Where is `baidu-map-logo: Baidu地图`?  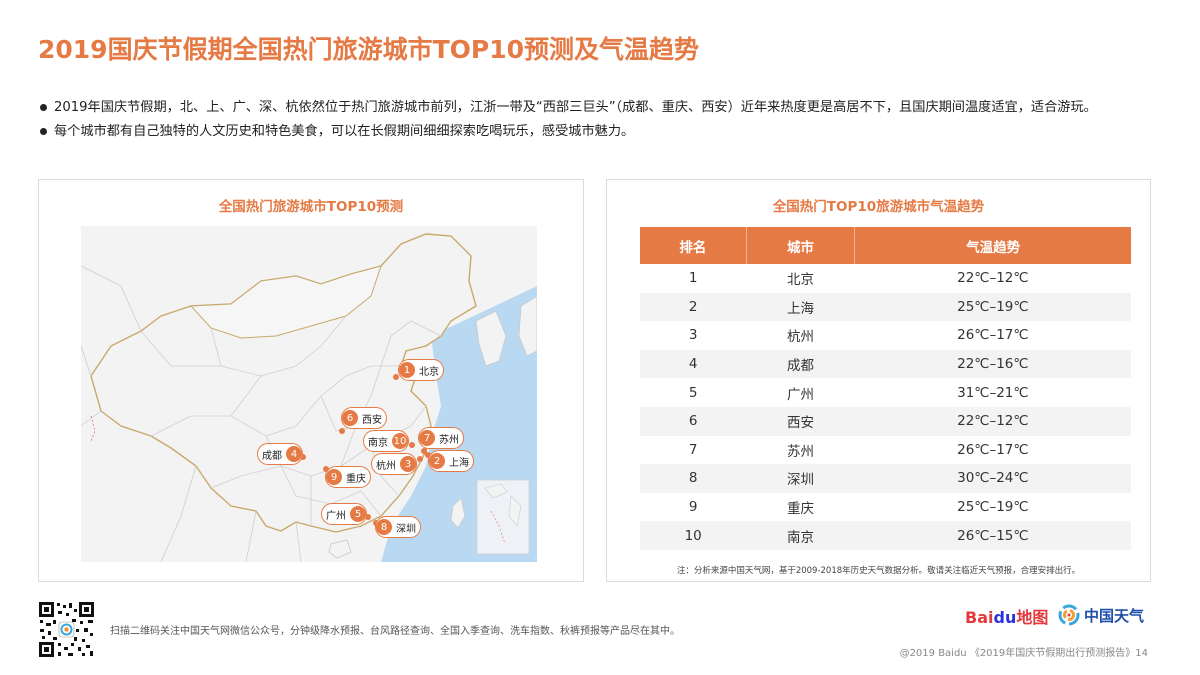
baidu-map-logo: Baidu地图 is located at coordinates (1007, 617).